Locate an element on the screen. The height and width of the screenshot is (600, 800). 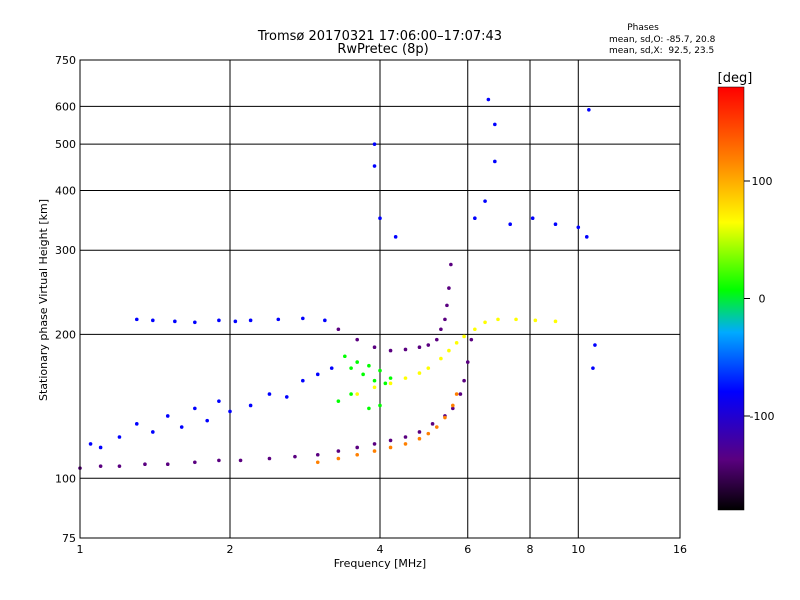
colorbar-ticks: 100 0 -100 is located at coordinates (759, 299).